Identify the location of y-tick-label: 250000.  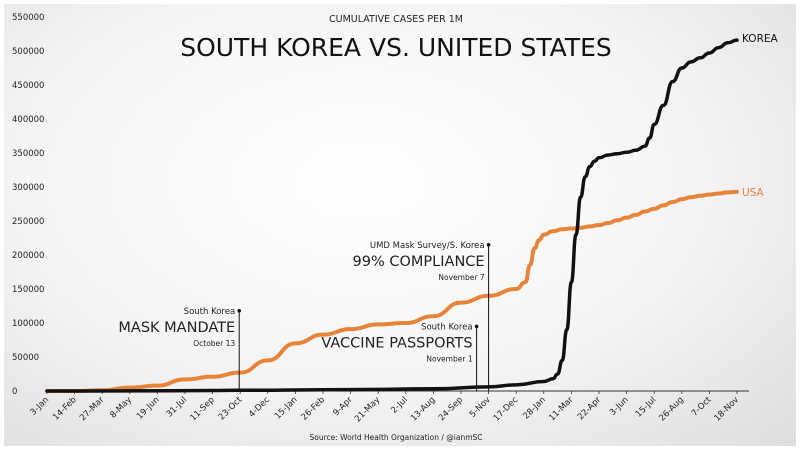
(28, 222).